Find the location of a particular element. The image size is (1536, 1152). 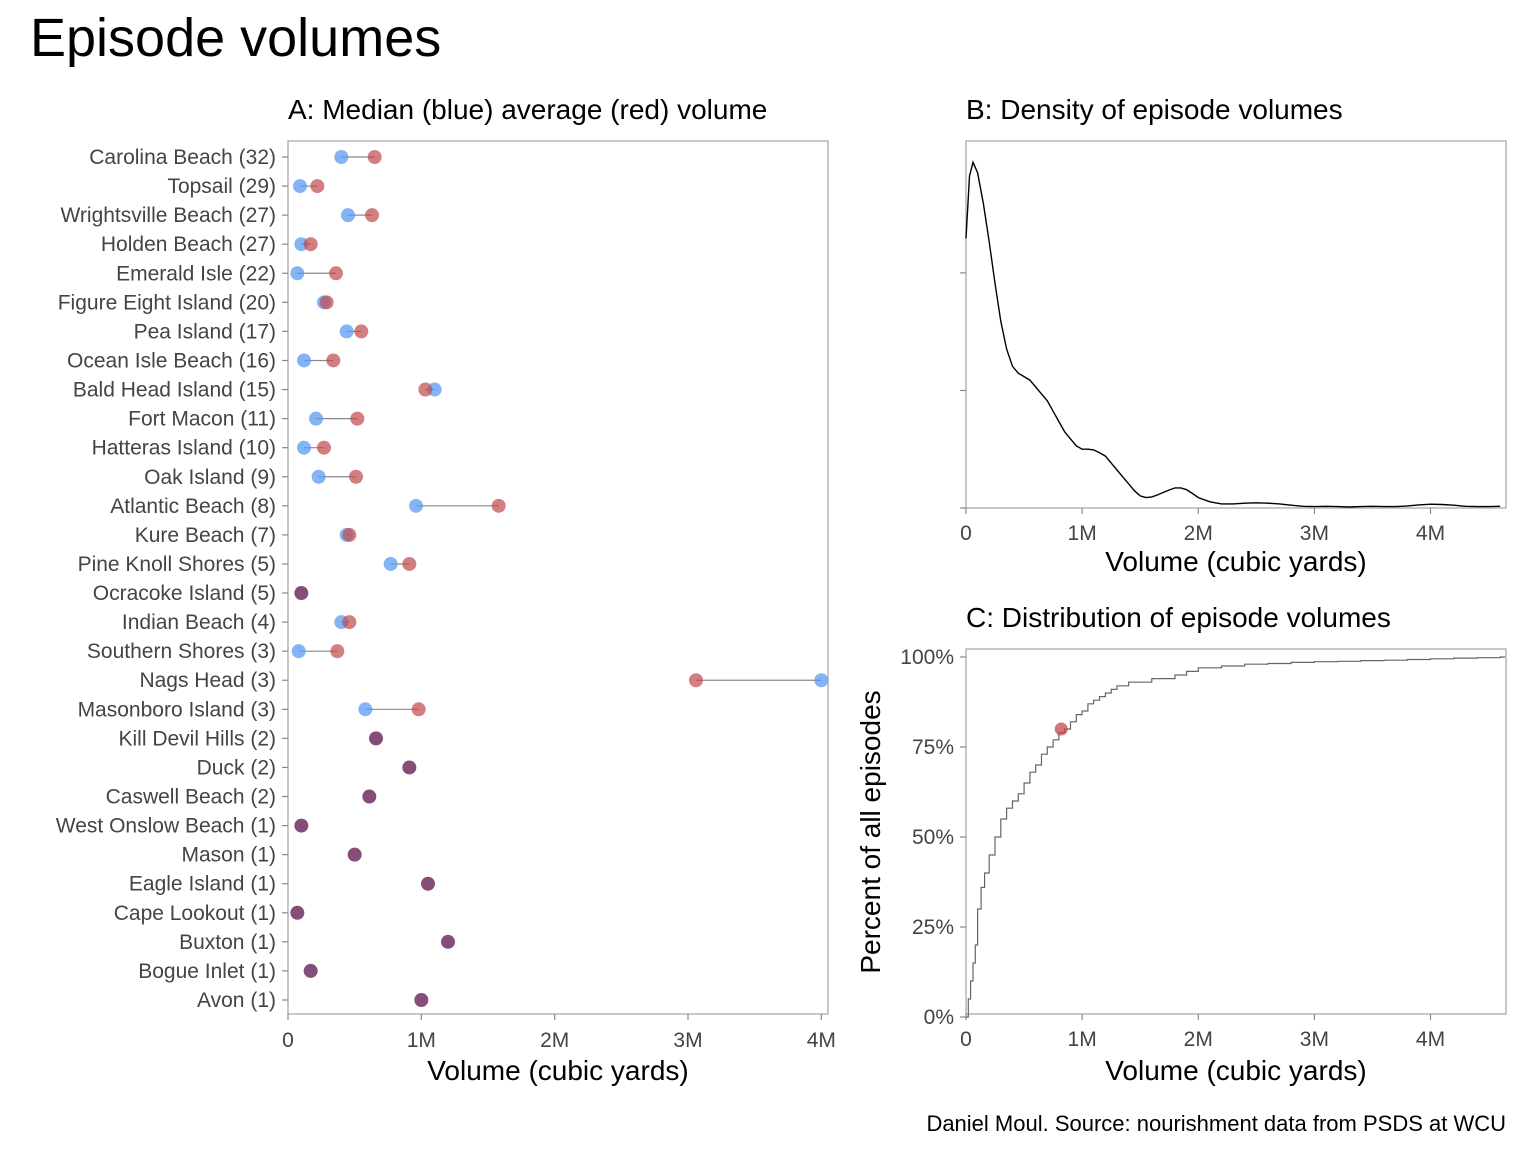

y-tick-label: Figure Eight Island (20) is located at coordinates (167, 302).